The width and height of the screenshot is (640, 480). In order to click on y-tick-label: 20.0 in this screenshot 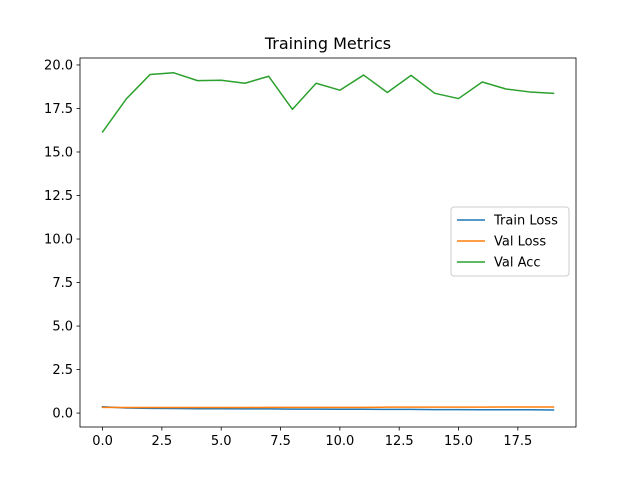, I will do `click(58, 65)`.